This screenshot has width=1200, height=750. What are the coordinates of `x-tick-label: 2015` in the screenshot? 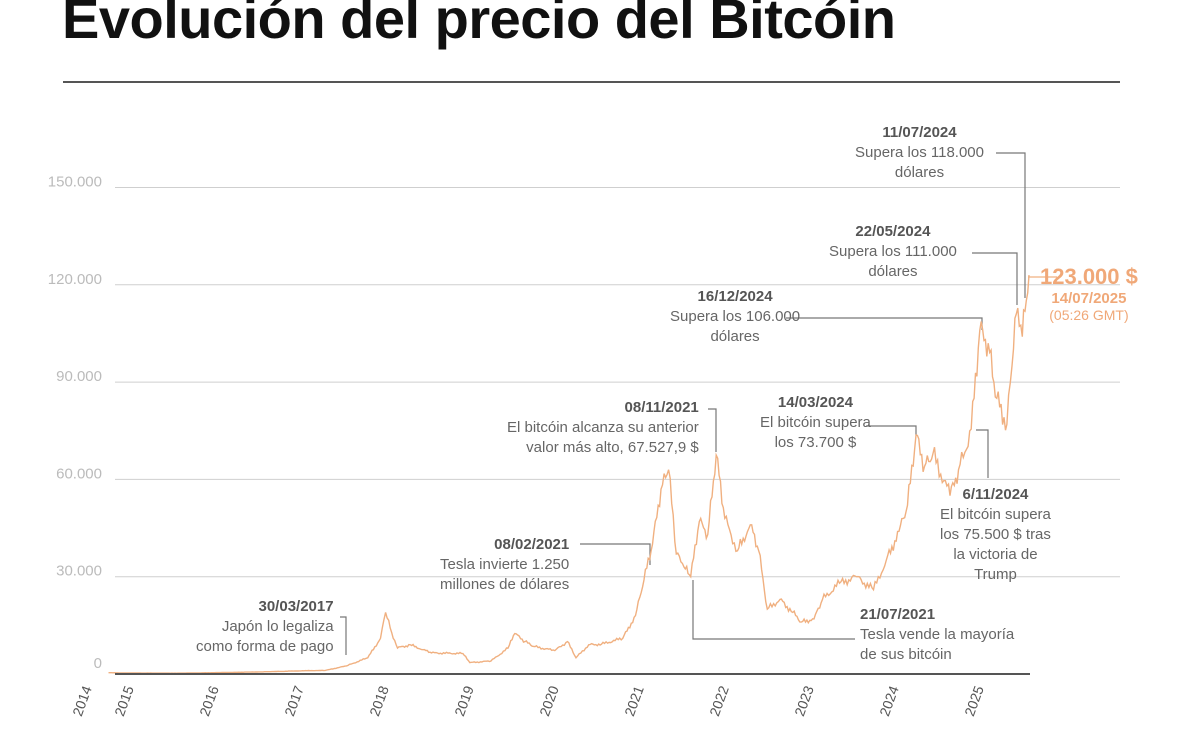 It's located at (124, 700).